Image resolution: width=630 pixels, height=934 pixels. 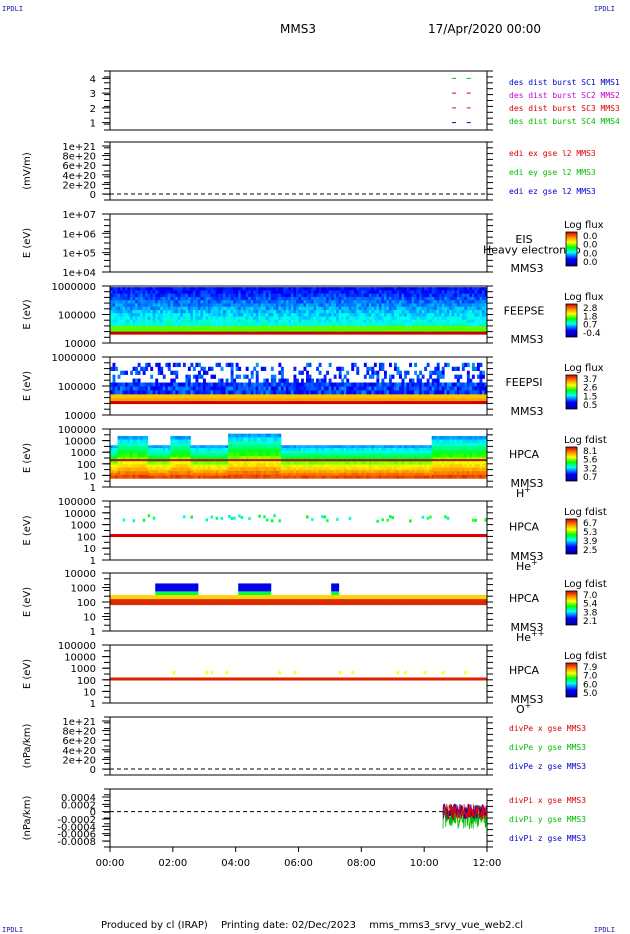 What do you see at coordinates (80, 416) in the screenshot?
I see `y-tick-label: 10000` at bounding box center [80, 416].